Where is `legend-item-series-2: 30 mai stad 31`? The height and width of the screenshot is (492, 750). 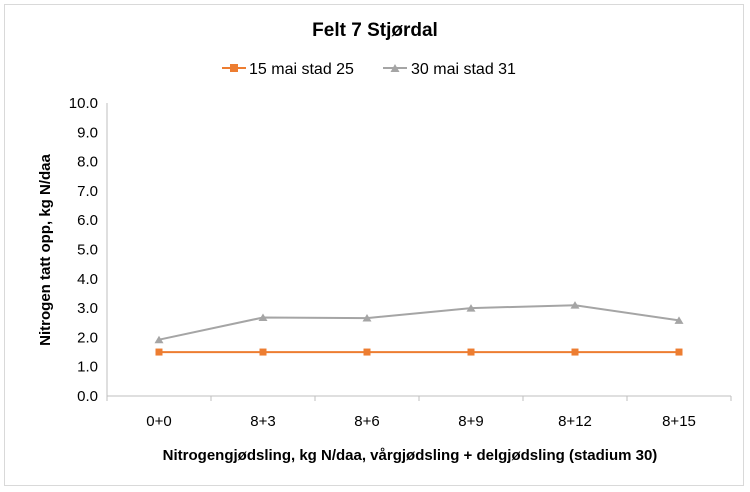 legend-item-series-2: 30 mai stad 31 is located at coordinates (449, 69).